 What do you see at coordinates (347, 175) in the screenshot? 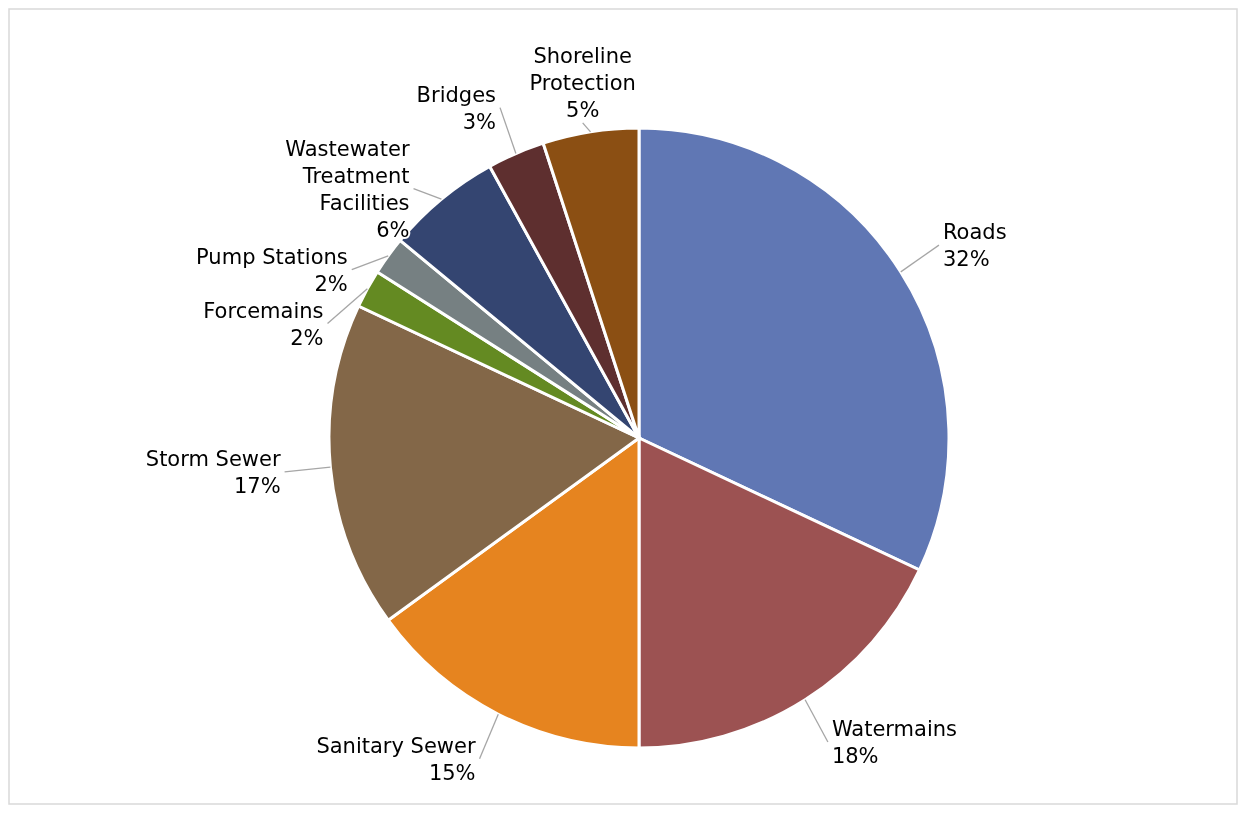
I see `slice-label: Wastewater Treatment Facilities` at bounding box center [347, 175].